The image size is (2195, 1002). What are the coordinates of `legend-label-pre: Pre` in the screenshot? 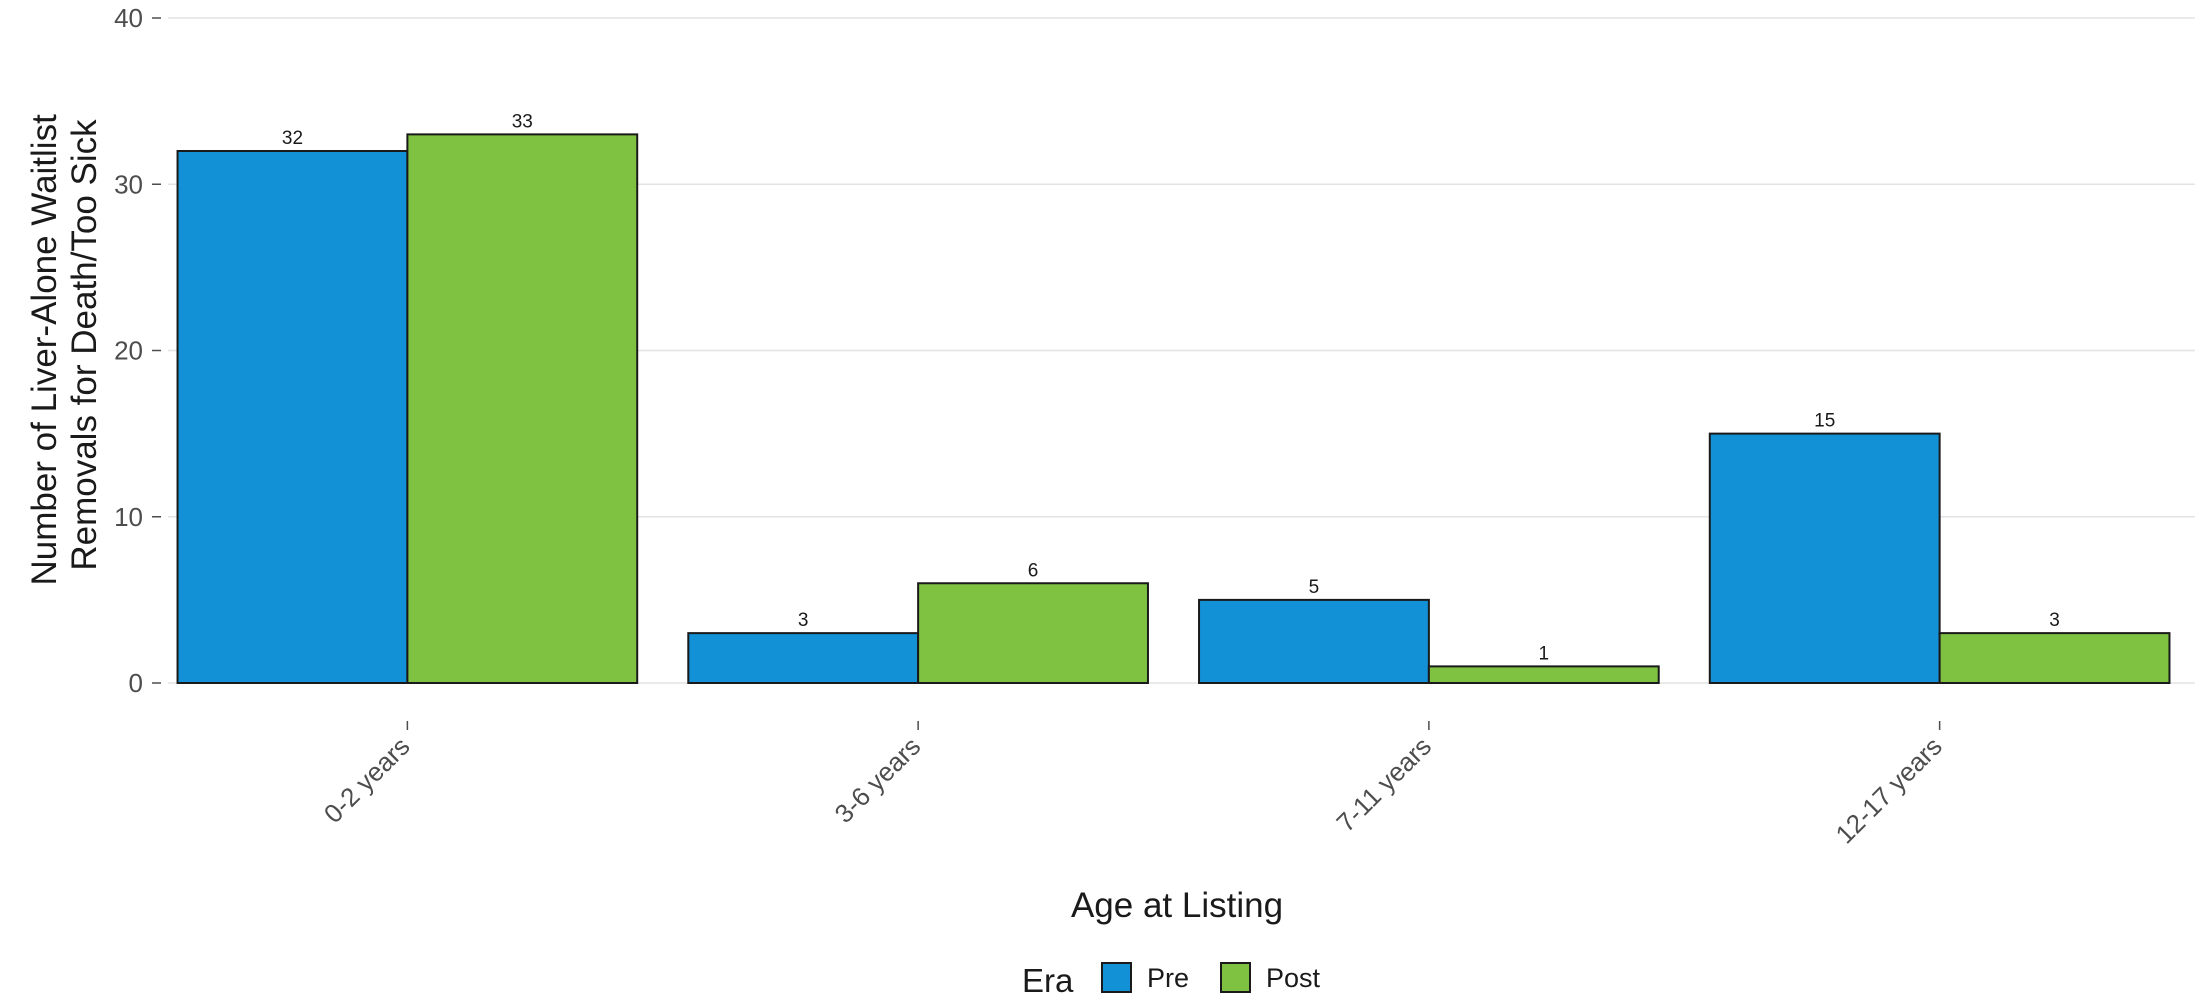 It's located at (1168, 978).